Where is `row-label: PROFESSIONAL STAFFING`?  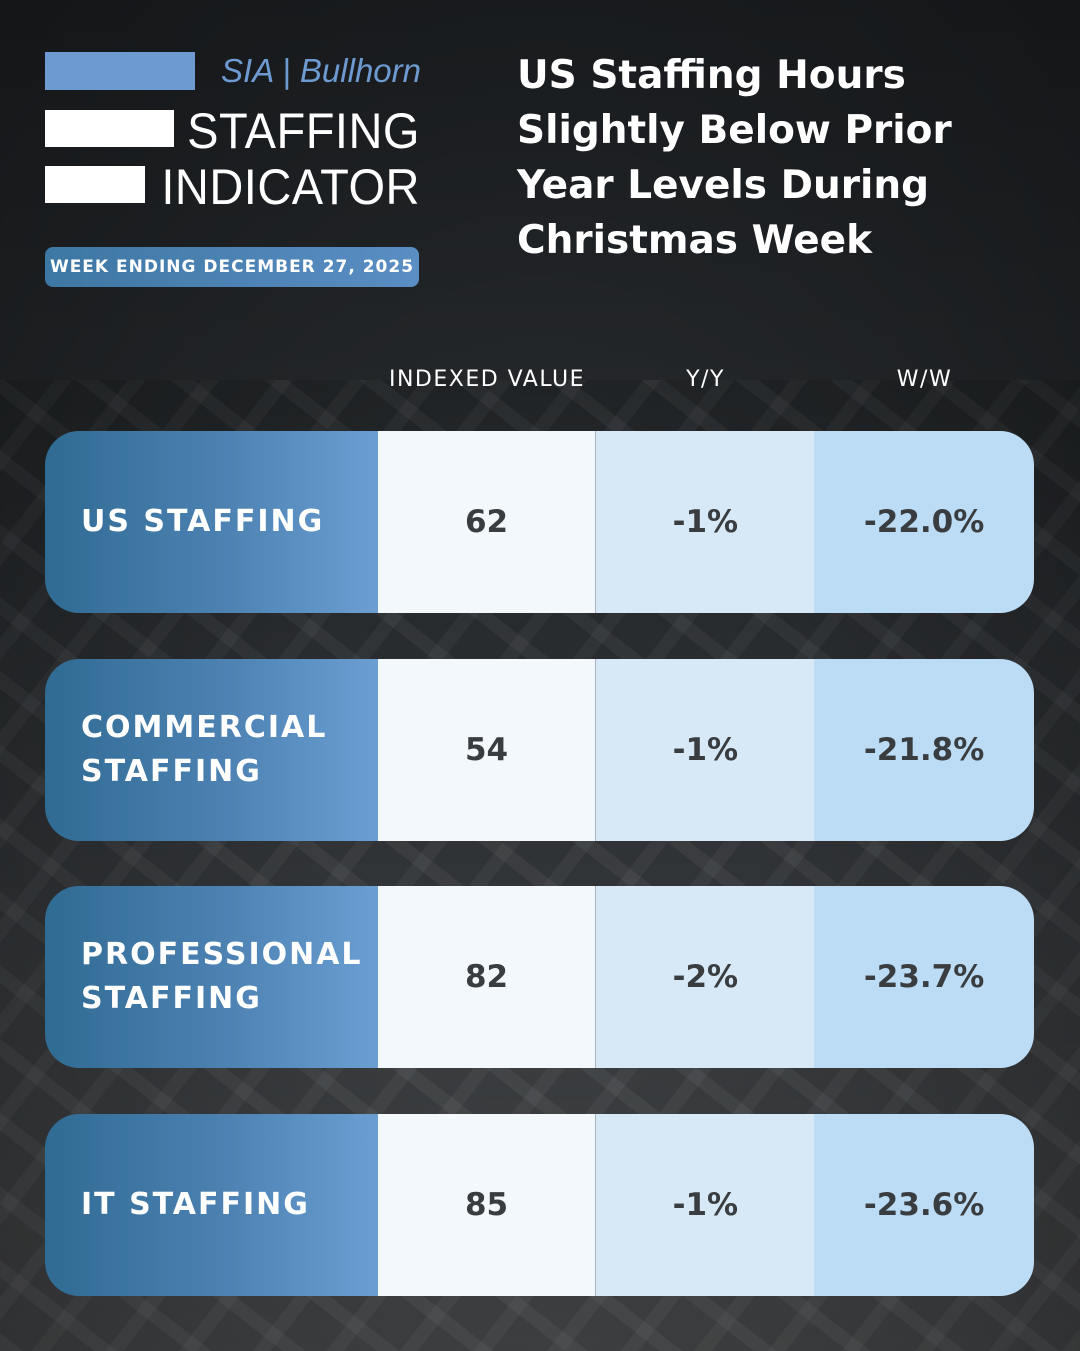 row-label: PROFESSIONAL STAFFING is located at coordinates (222, 976).